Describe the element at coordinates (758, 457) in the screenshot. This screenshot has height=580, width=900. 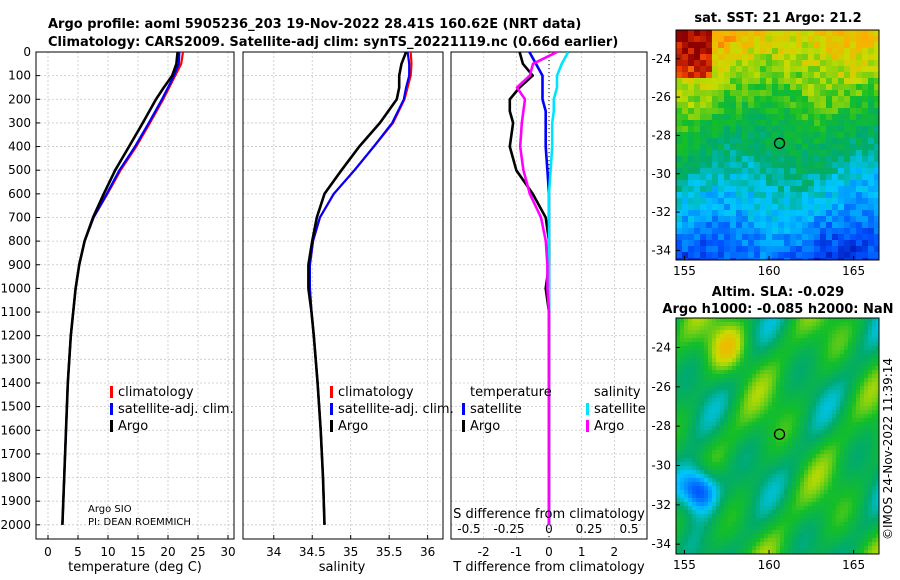
I see `sla-map-ticks: 155 160 165-24-26-28-30-32-34` at that location.